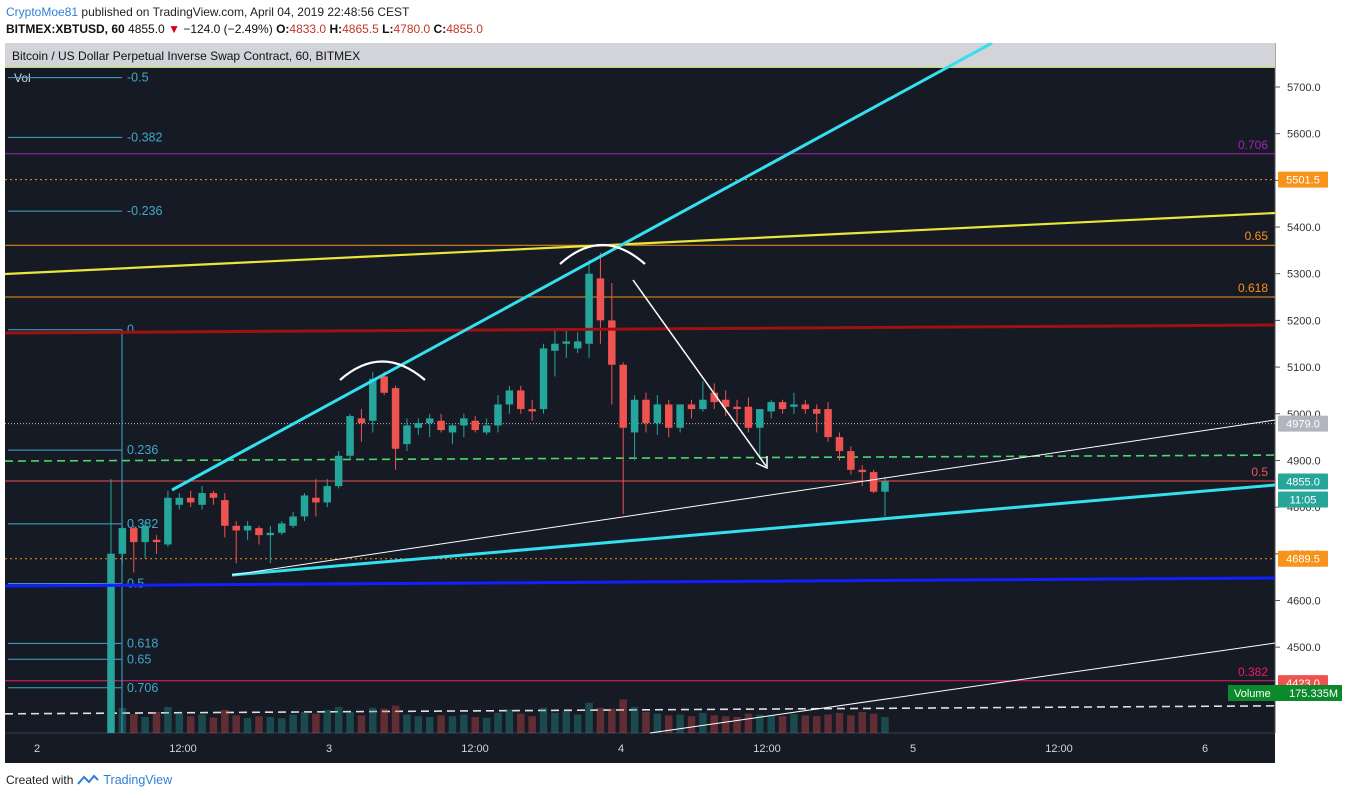  Describe the element at coordinates (640, 710) in the screenshot. I see `white-dashed-line` at that location.